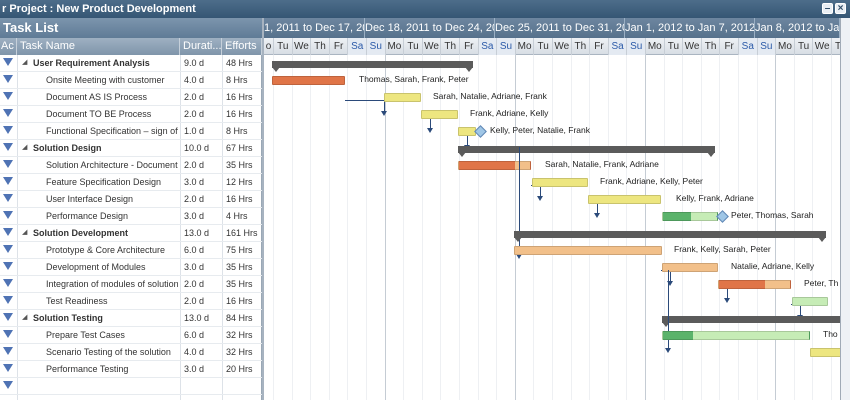 Image resolution: width=850 pixels, height=400 pixels. I want to click on task-row: Feature Specification Design 3.0 d 12 Hrs, so click(131, 182).